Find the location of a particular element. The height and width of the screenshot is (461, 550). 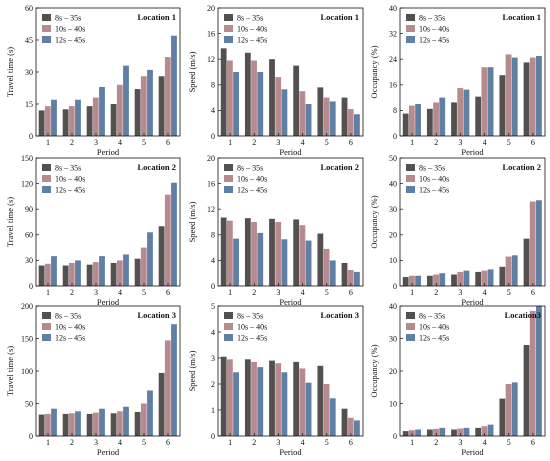

y-tick-label: 60 is located at coordinates (29, 8).